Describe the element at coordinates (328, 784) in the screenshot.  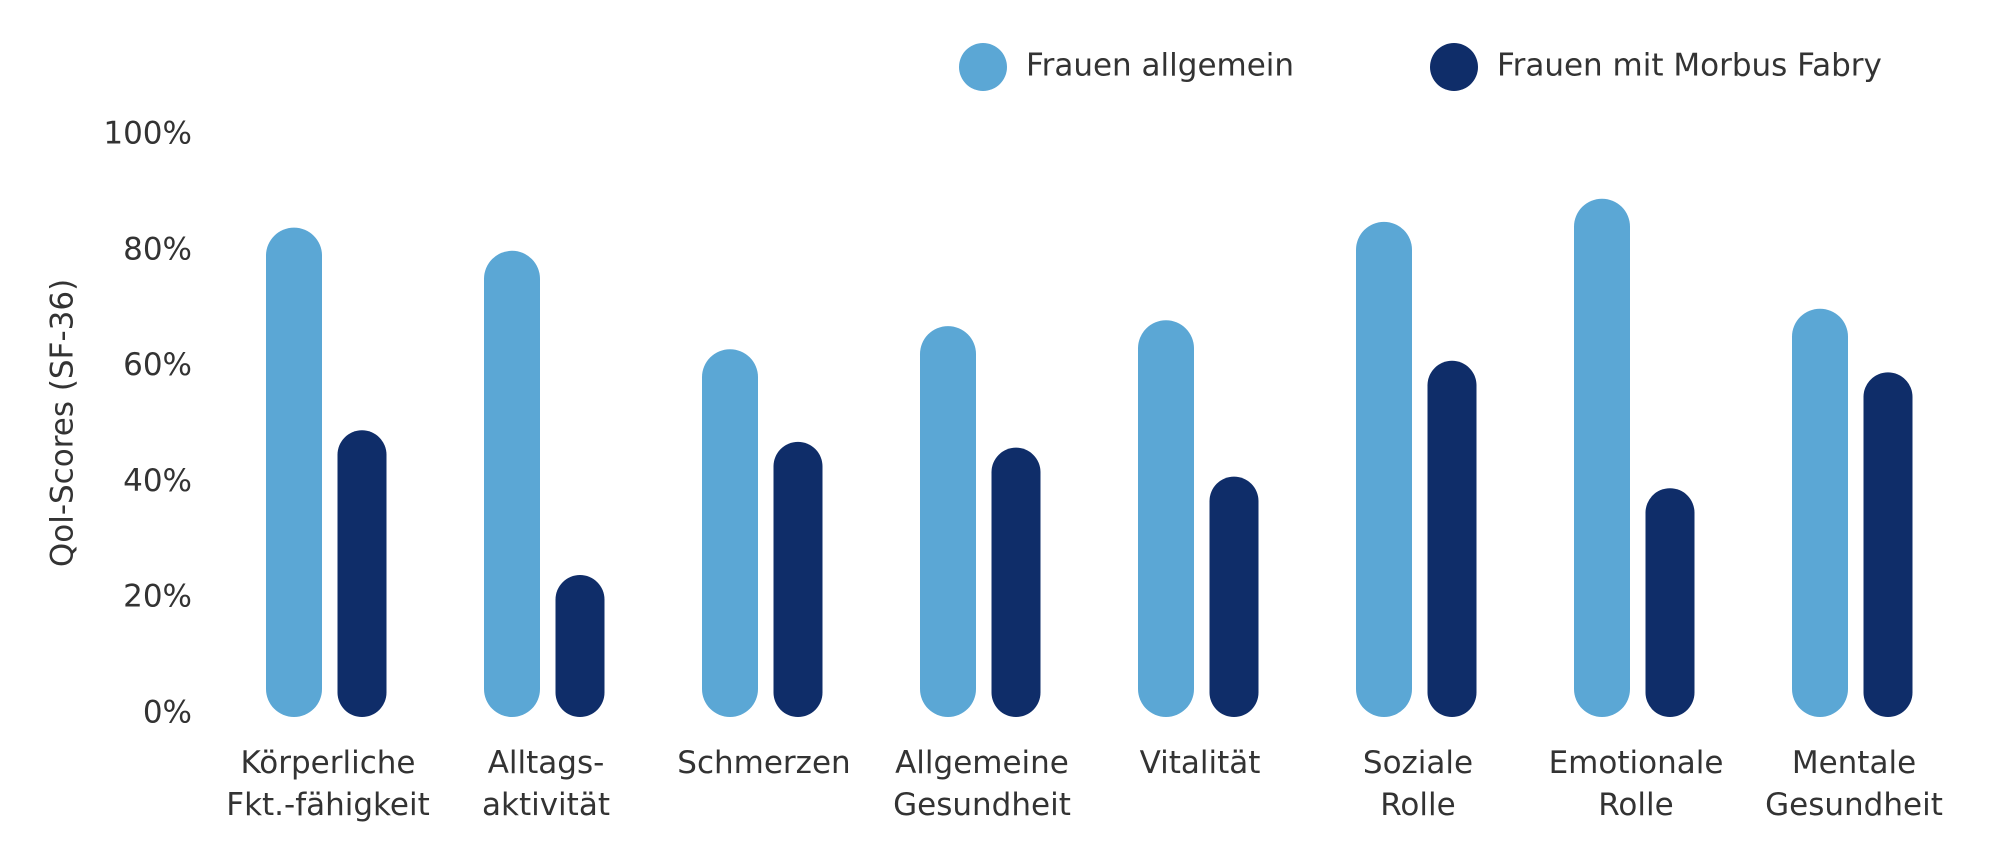
I see `x-tick-label: Körperliche Fkt.-fähigkeit` at that location.